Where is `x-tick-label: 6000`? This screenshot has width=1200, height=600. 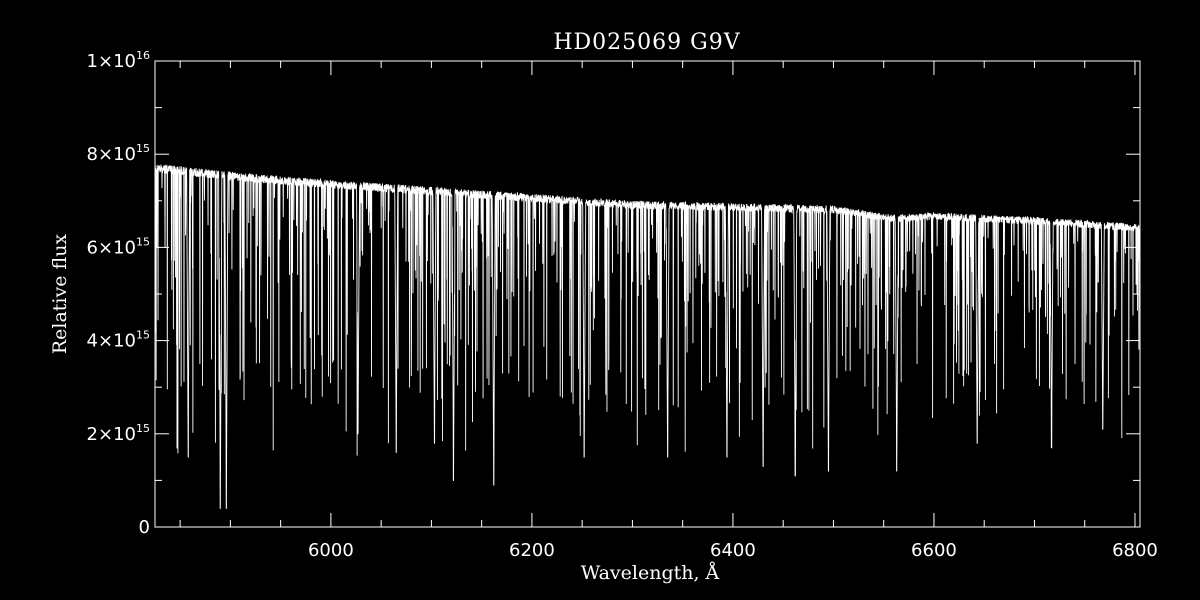
x-tick-label: 6000 is located at coordinates (331, 550).